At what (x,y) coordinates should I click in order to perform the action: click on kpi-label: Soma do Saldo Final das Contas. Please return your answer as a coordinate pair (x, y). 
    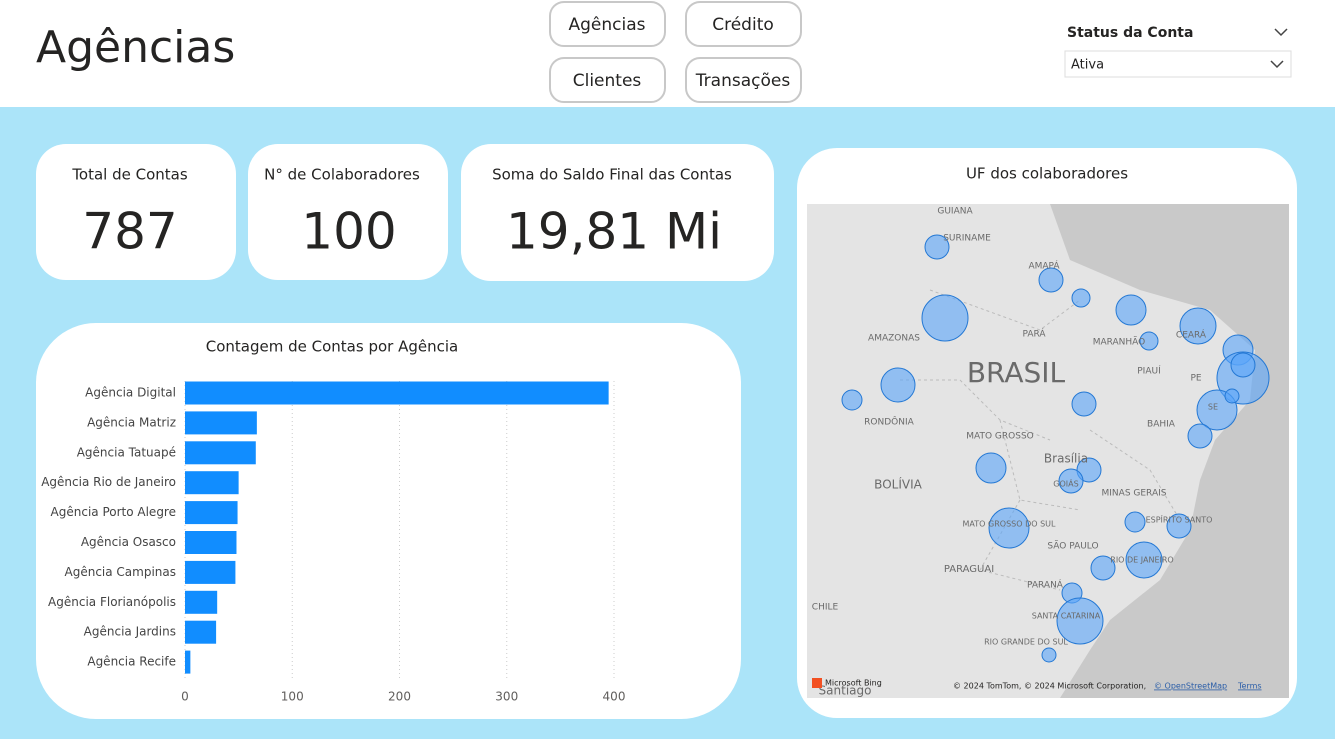
    Looking at the image, I should click on (612, 175).